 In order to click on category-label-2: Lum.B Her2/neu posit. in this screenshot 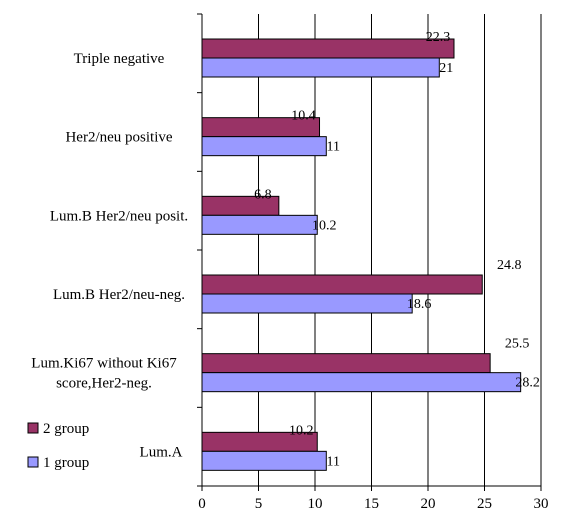, I will do `click(119, 216)`.